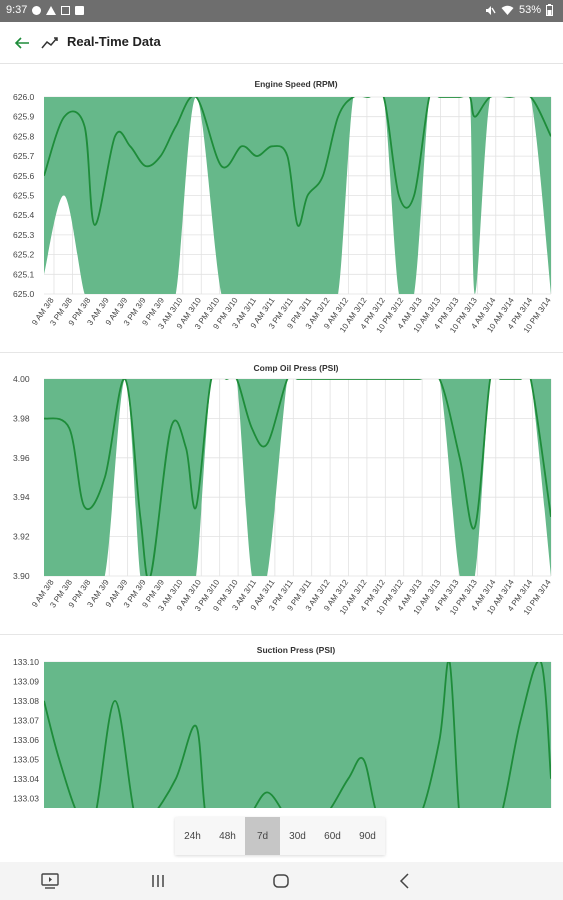 This screenshot has height=900, width=563. What do you see at coordinates (21, 458) in the screenshot?
I see `y-tick-label: 3.96` at bounding box center [21, 458].